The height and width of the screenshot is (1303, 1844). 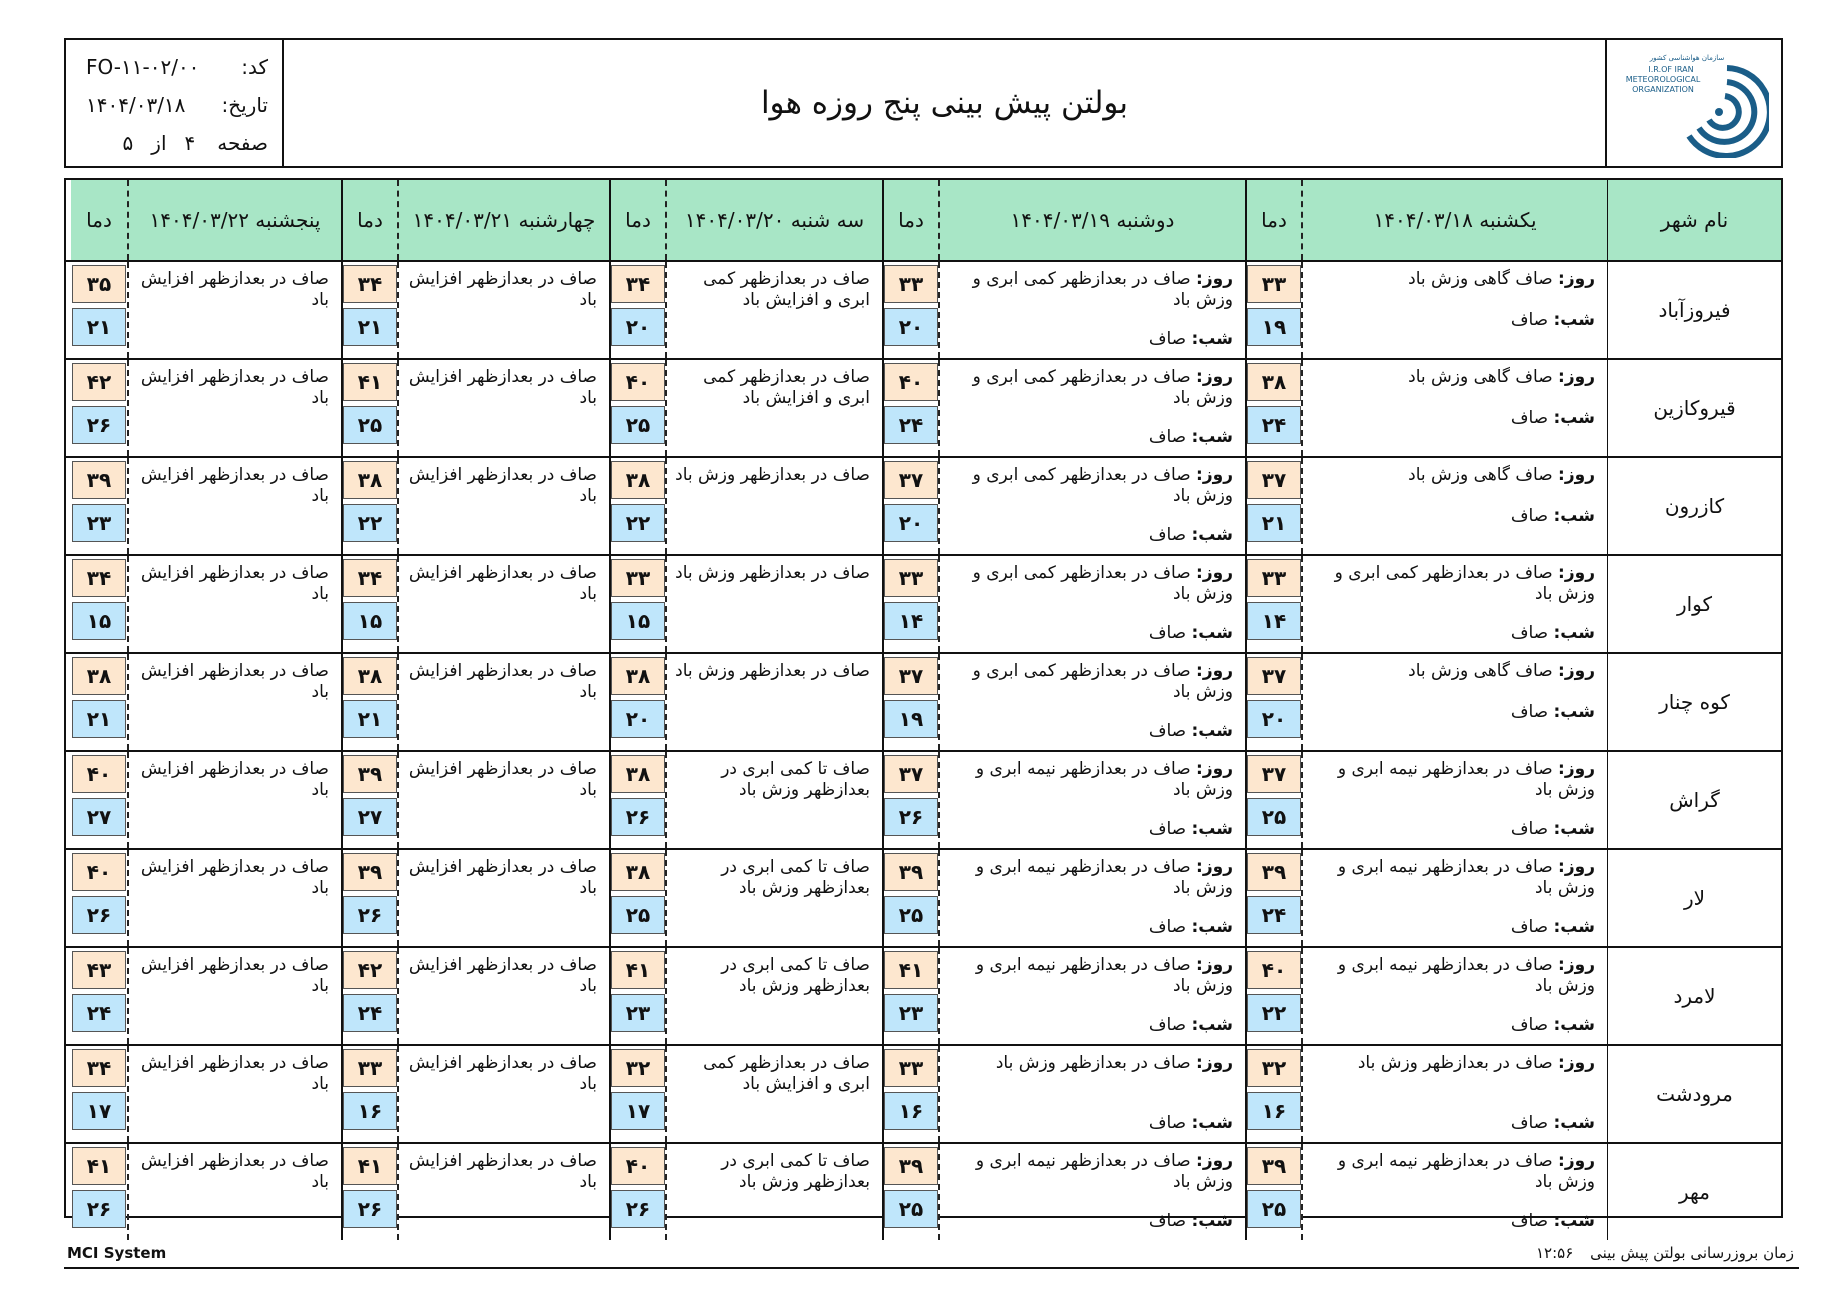 I want to click on temperature-cell: ۴۰ ۲۲, so click(x=1273, y=996).